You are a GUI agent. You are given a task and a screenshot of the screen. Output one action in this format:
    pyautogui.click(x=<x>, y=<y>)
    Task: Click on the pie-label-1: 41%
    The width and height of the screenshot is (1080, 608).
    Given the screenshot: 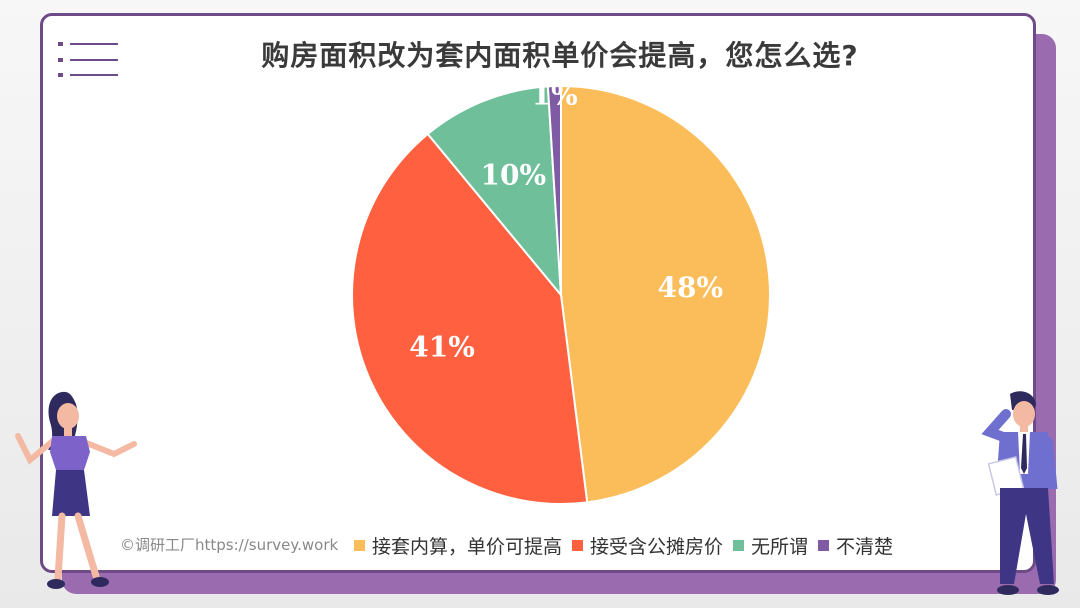 What is the action you would take?
    pyautogui.click(x=442, y=346)
    